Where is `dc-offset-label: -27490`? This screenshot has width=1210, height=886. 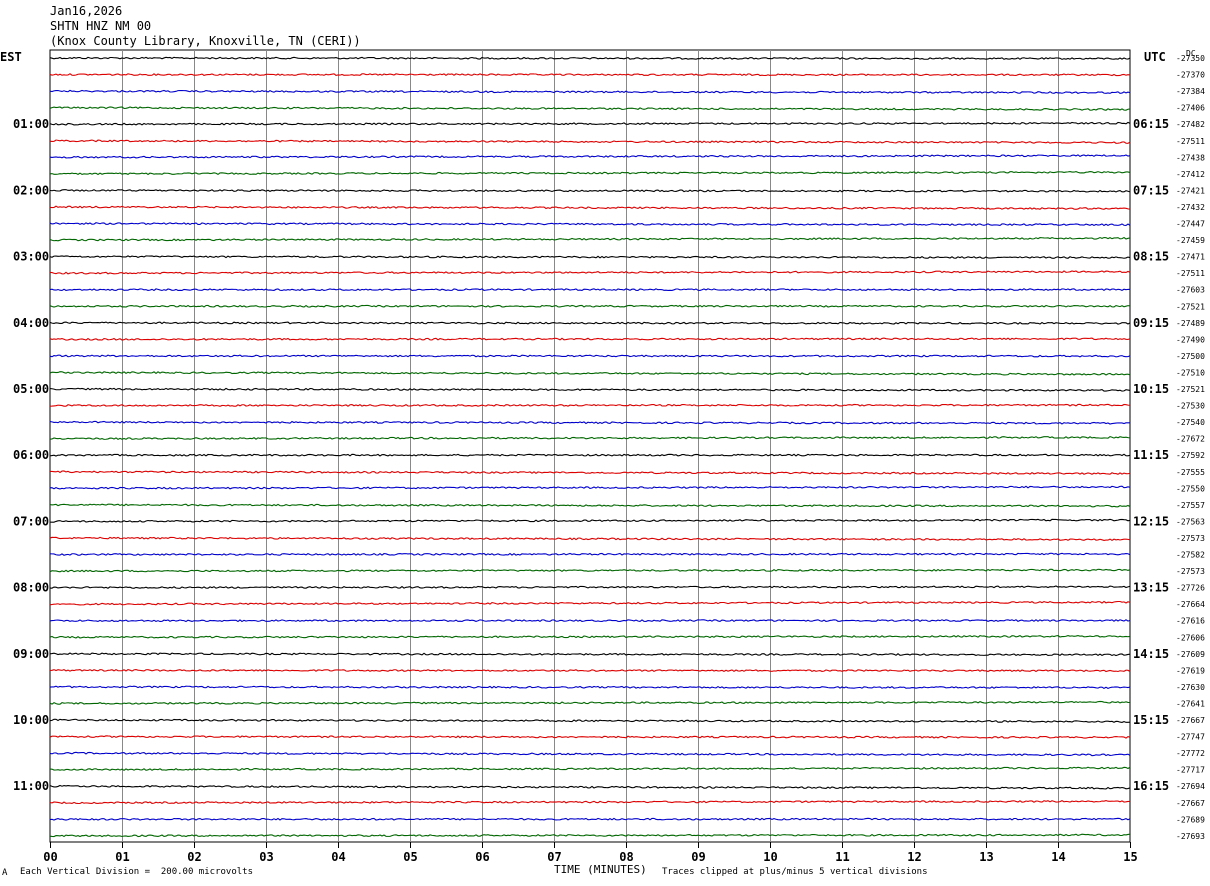 dc-offset-label: -27490 is located at coordinates (1190, 339).